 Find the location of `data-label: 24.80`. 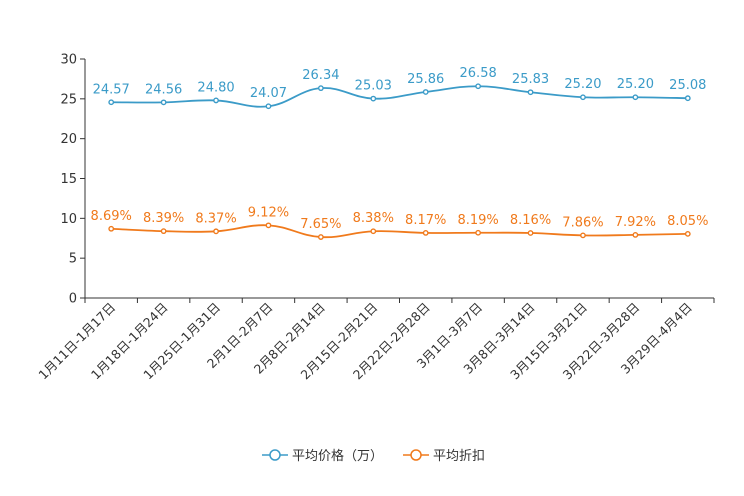

data-label: 24.80 is located at coordinates (215, 87).